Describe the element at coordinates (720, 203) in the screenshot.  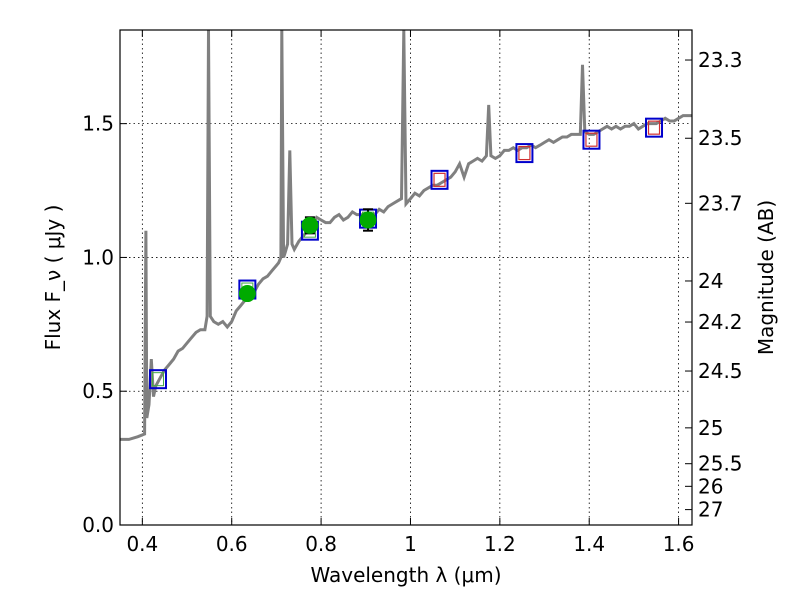
I see `mag-tick-label: 23.7` at that location.